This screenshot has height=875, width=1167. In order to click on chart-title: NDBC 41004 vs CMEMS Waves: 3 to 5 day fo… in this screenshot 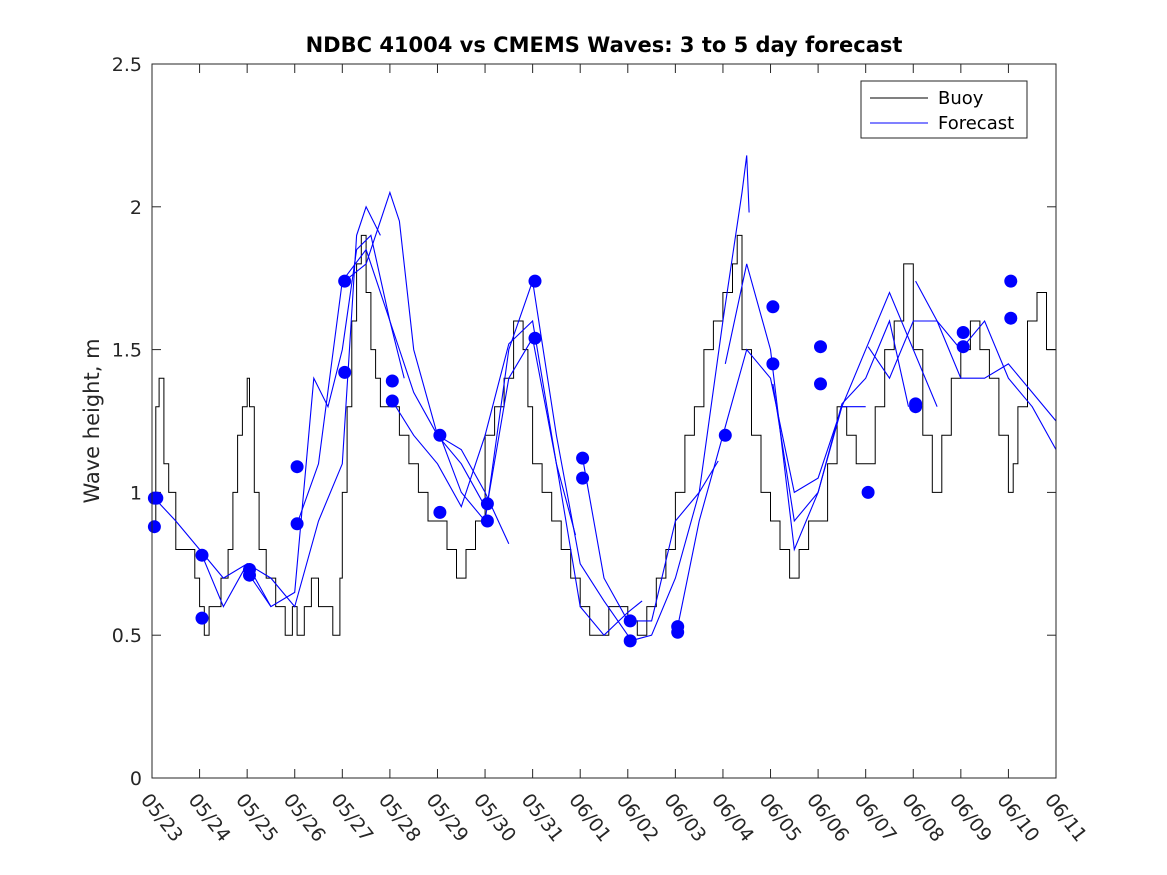, I will do `click(604, 45)`.